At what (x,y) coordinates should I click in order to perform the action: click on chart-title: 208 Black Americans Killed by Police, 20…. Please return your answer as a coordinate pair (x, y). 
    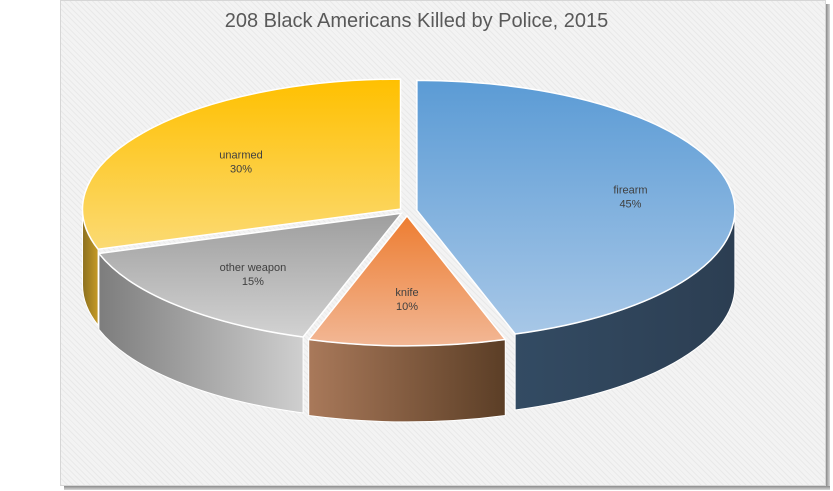
    Looking at the image, I should click on (416, 21).